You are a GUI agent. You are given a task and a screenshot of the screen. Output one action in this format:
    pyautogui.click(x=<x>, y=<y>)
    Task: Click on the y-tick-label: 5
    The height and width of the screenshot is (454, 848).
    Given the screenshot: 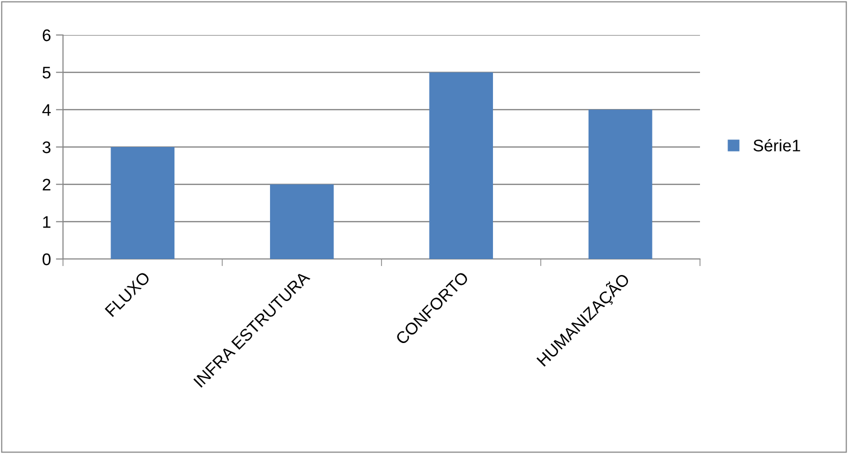 What is the action you would take?
    pyautogui.click(x=46, y=72)
    